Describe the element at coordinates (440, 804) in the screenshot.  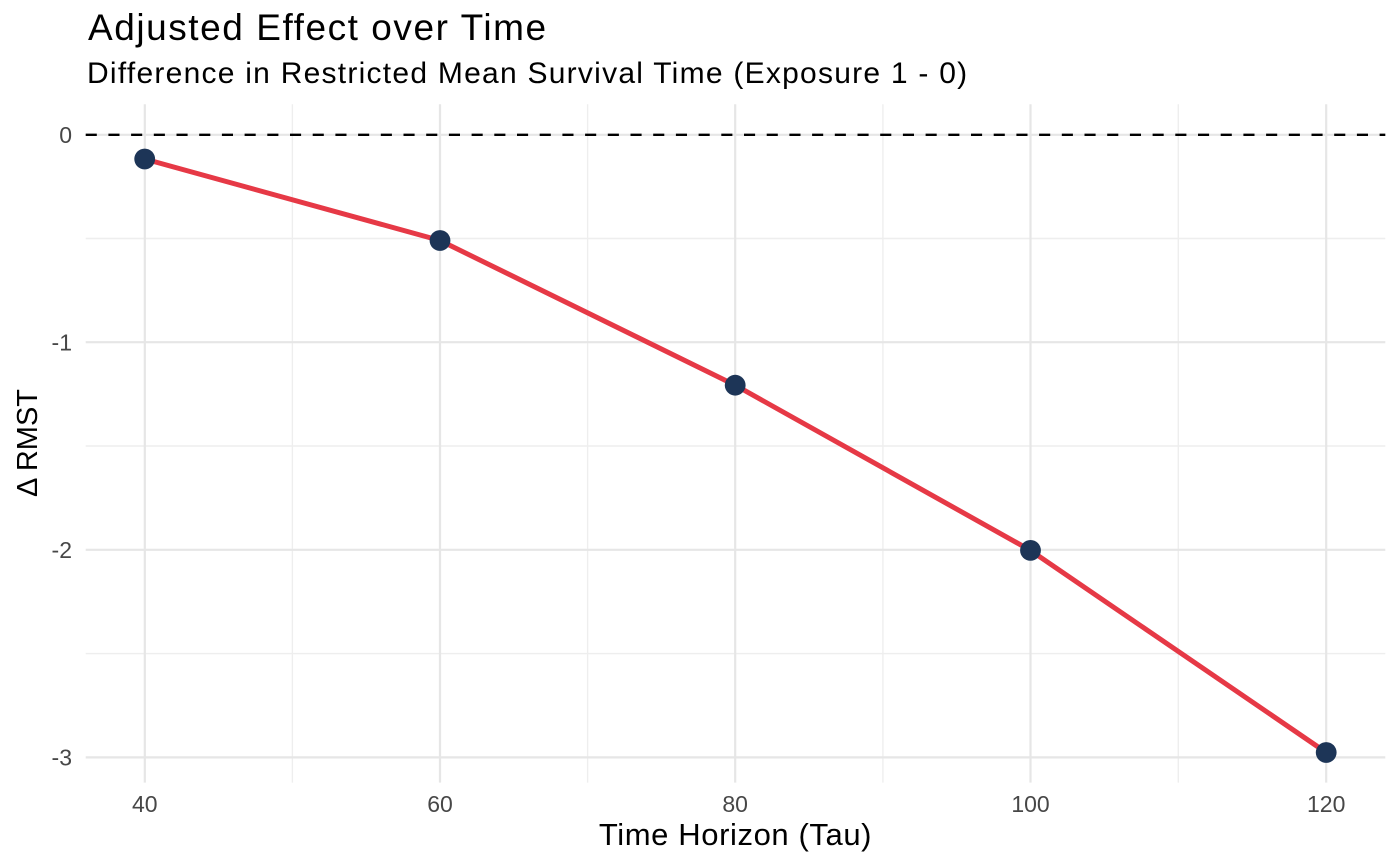
I see `svg-text: 60` at that location.